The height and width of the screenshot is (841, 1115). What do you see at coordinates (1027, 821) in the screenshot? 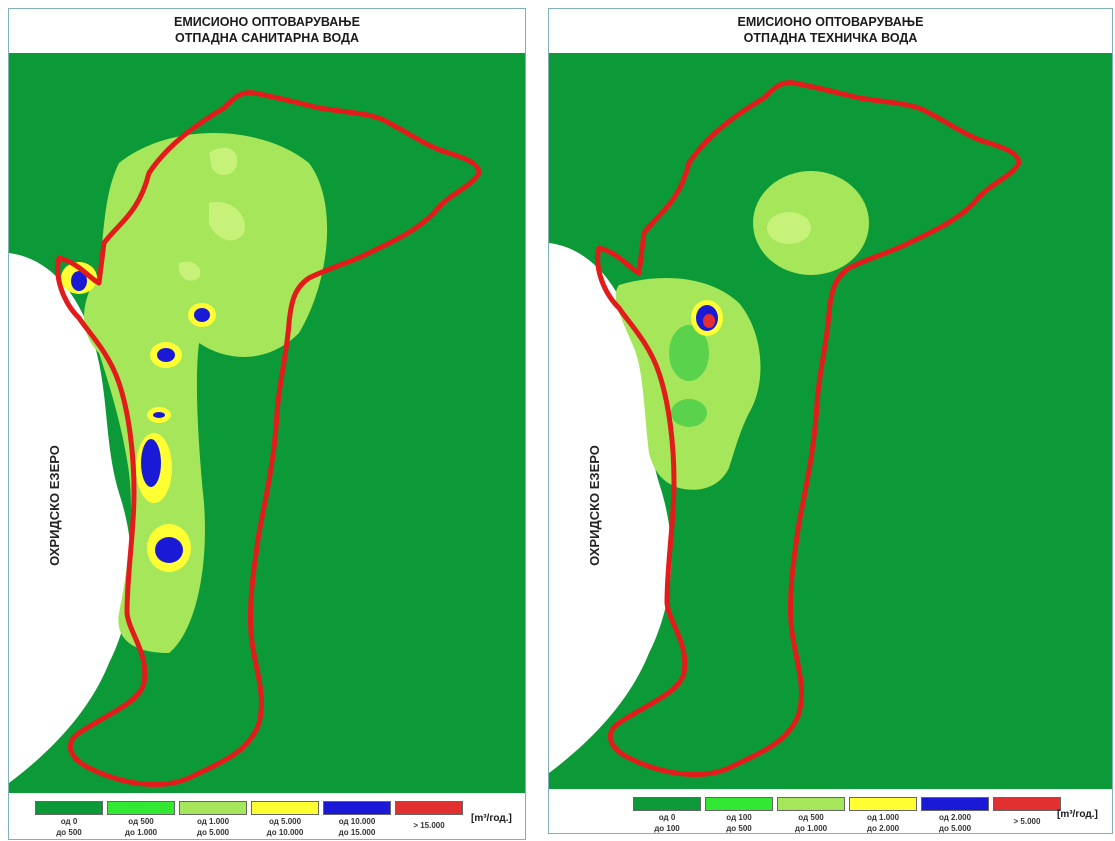
I see `legend-label: > 5.000` at bounding box center [1027, 821].